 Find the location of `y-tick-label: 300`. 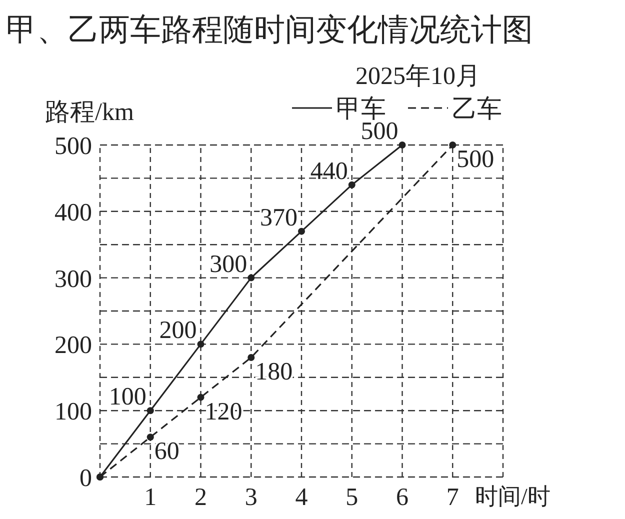

y-tick-label: 300 is located at coordinates (73, 279).